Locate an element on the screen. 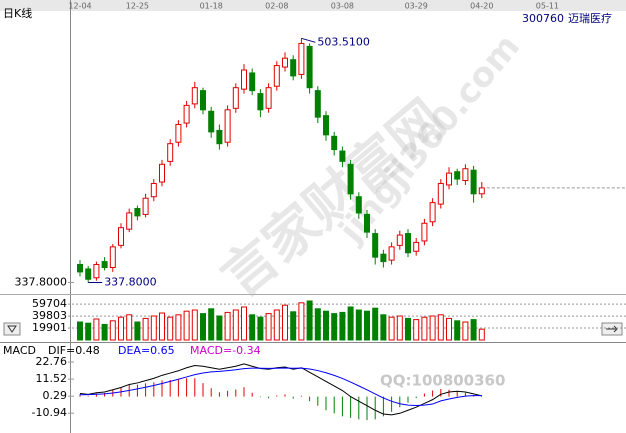  y-tick-label: 19901 is located at coordinates (49, 327).